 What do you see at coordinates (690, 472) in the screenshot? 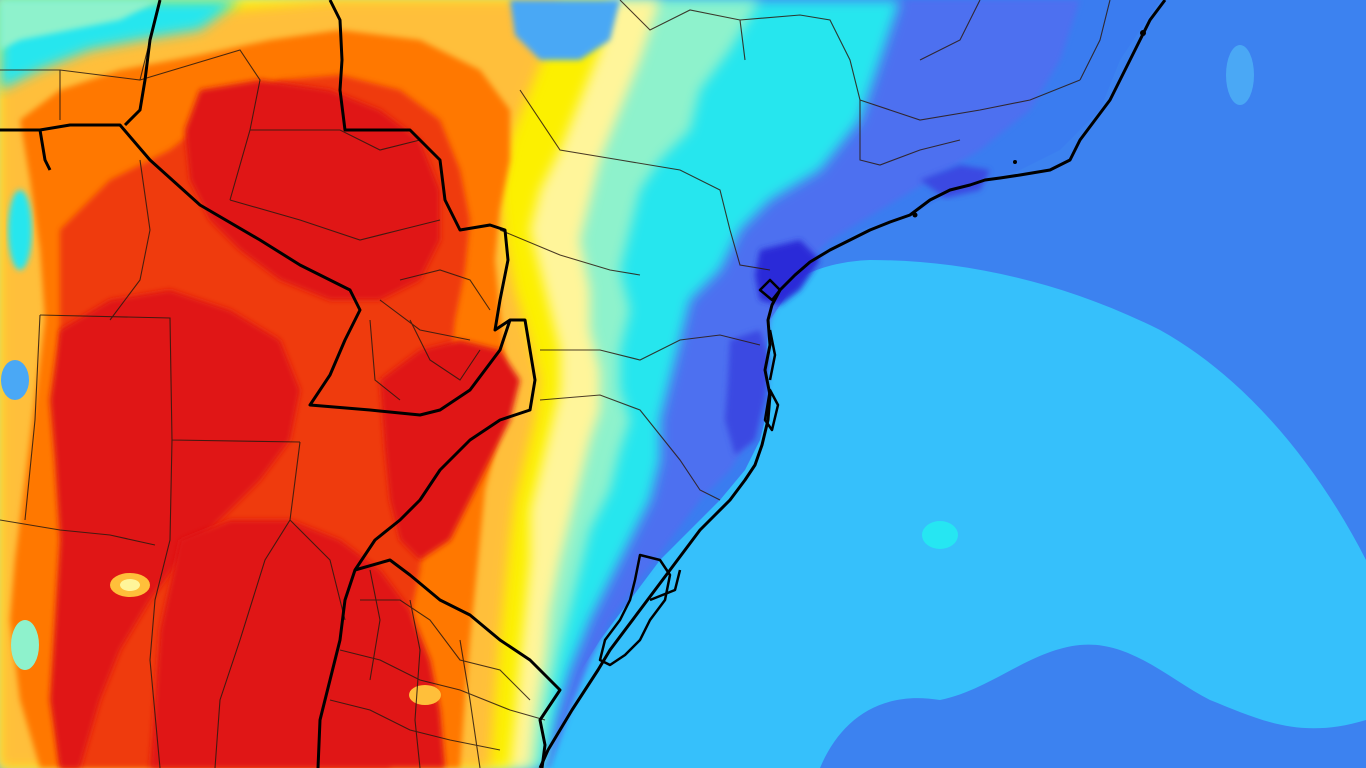
I see `lagoons` at bounding box center [690, 472].